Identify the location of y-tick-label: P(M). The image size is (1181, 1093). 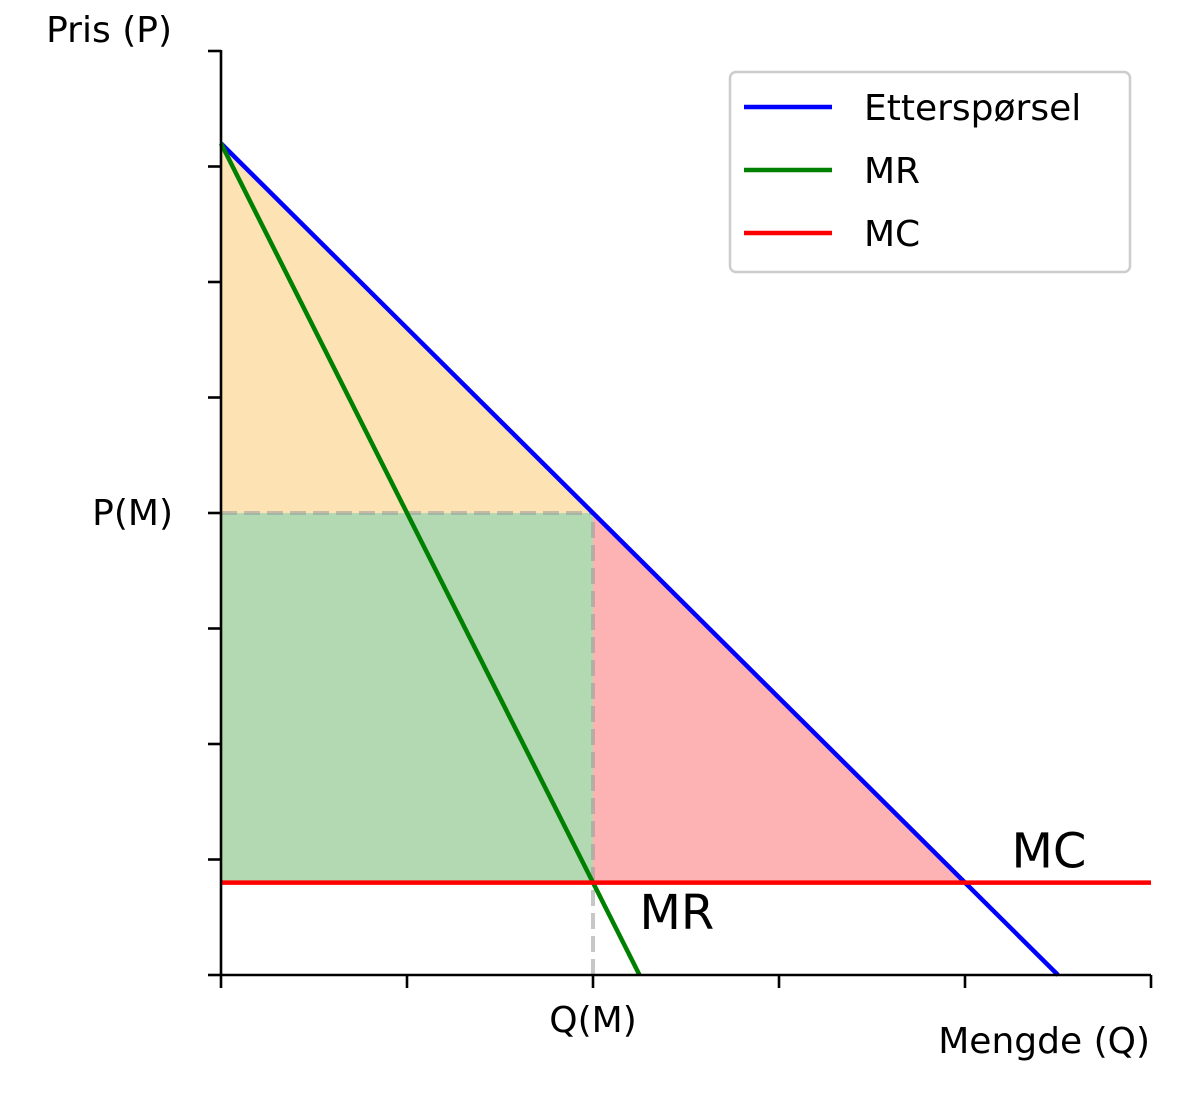
(132, 513).